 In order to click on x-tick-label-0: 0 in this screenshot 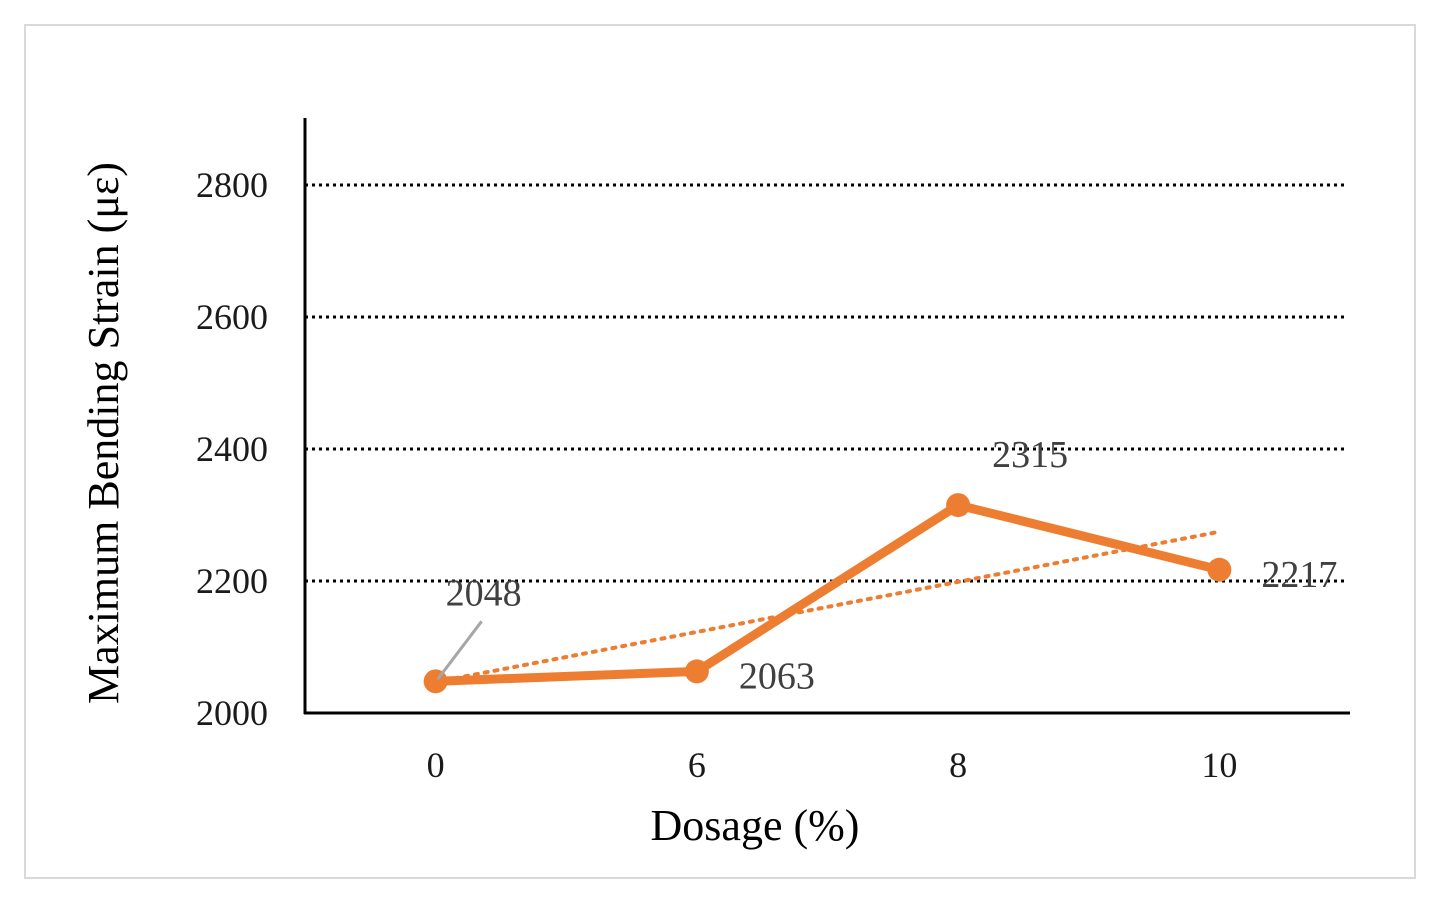, I will do `click(436, 765)`.